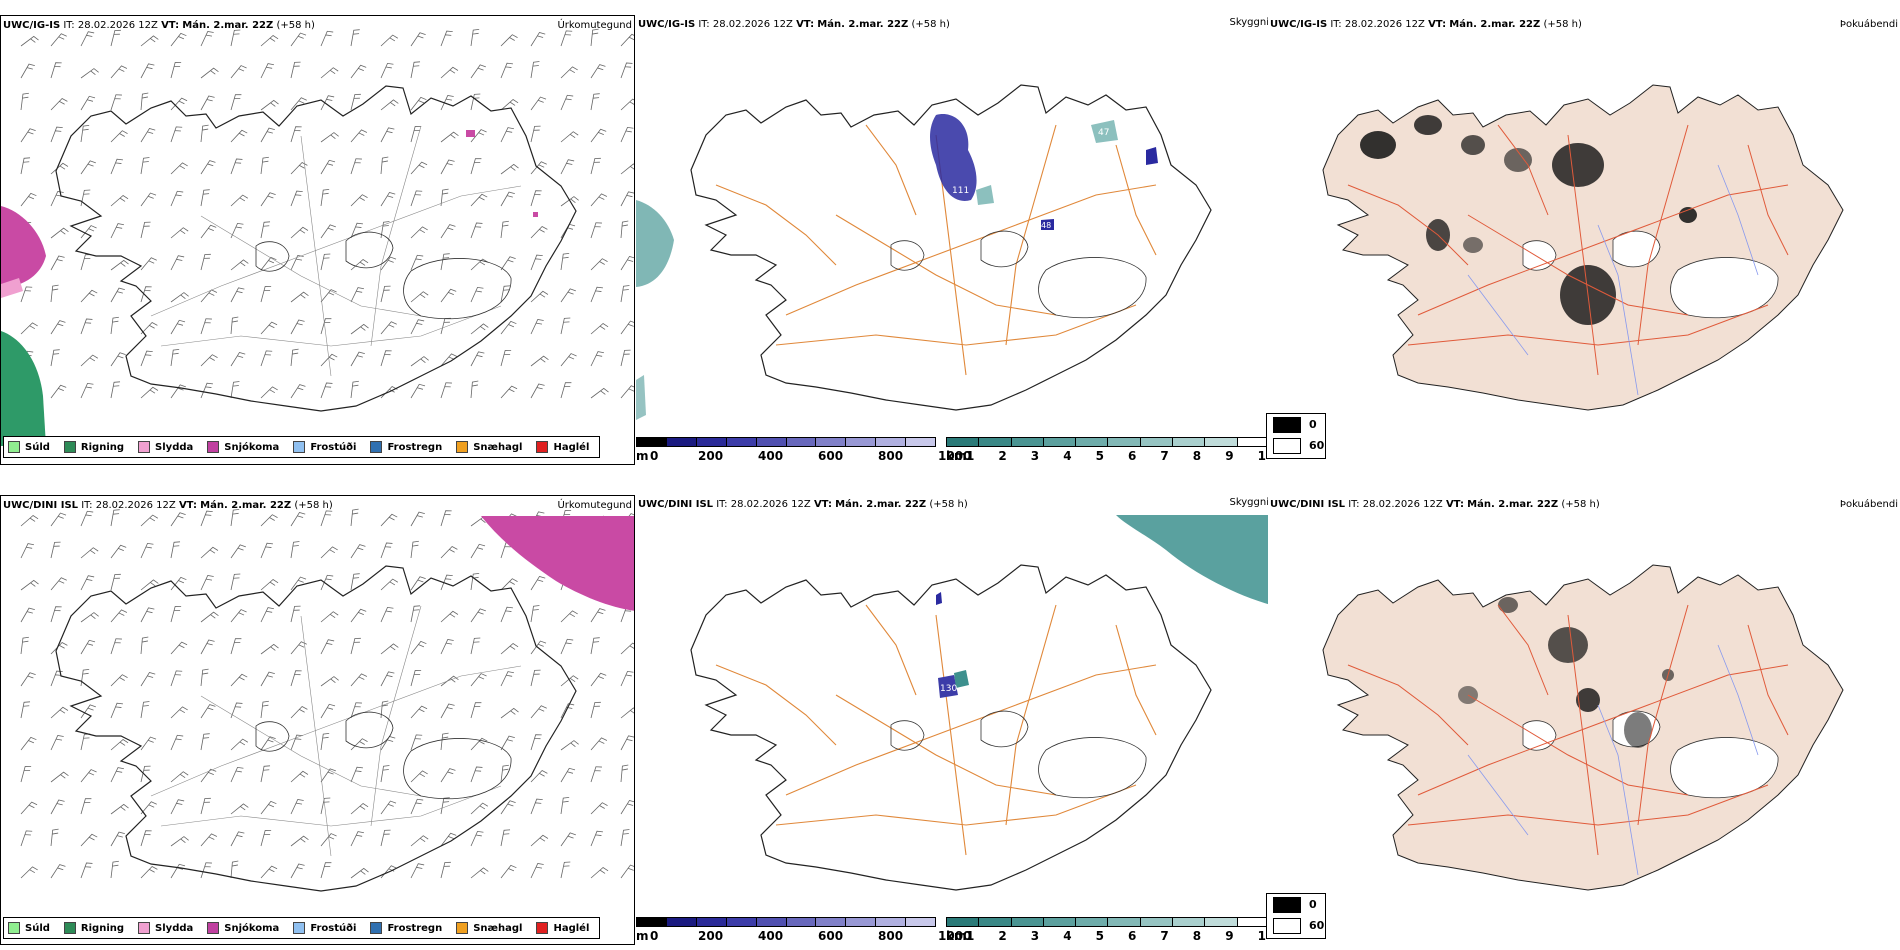 This screenshot has height=950, width=1900. I want to click on visibility-tick-label: 4, so click(1067, 456).